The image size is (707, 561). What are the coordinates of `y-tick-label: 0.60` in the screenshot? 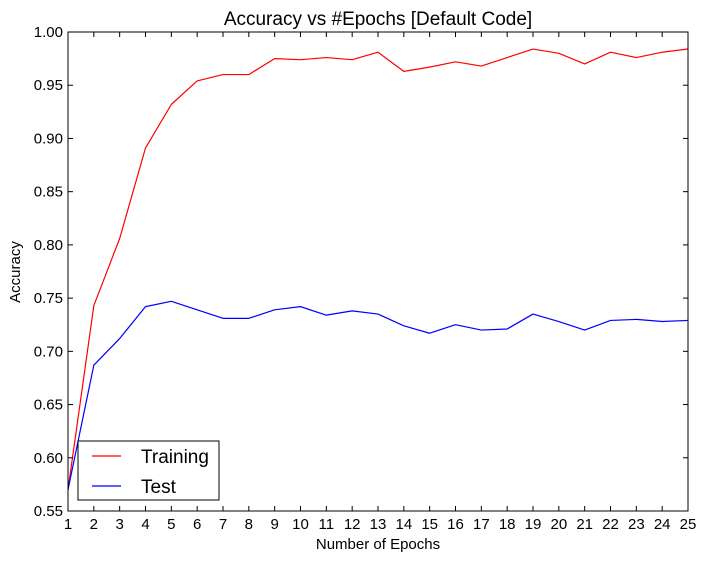 It's located at (48, 458).